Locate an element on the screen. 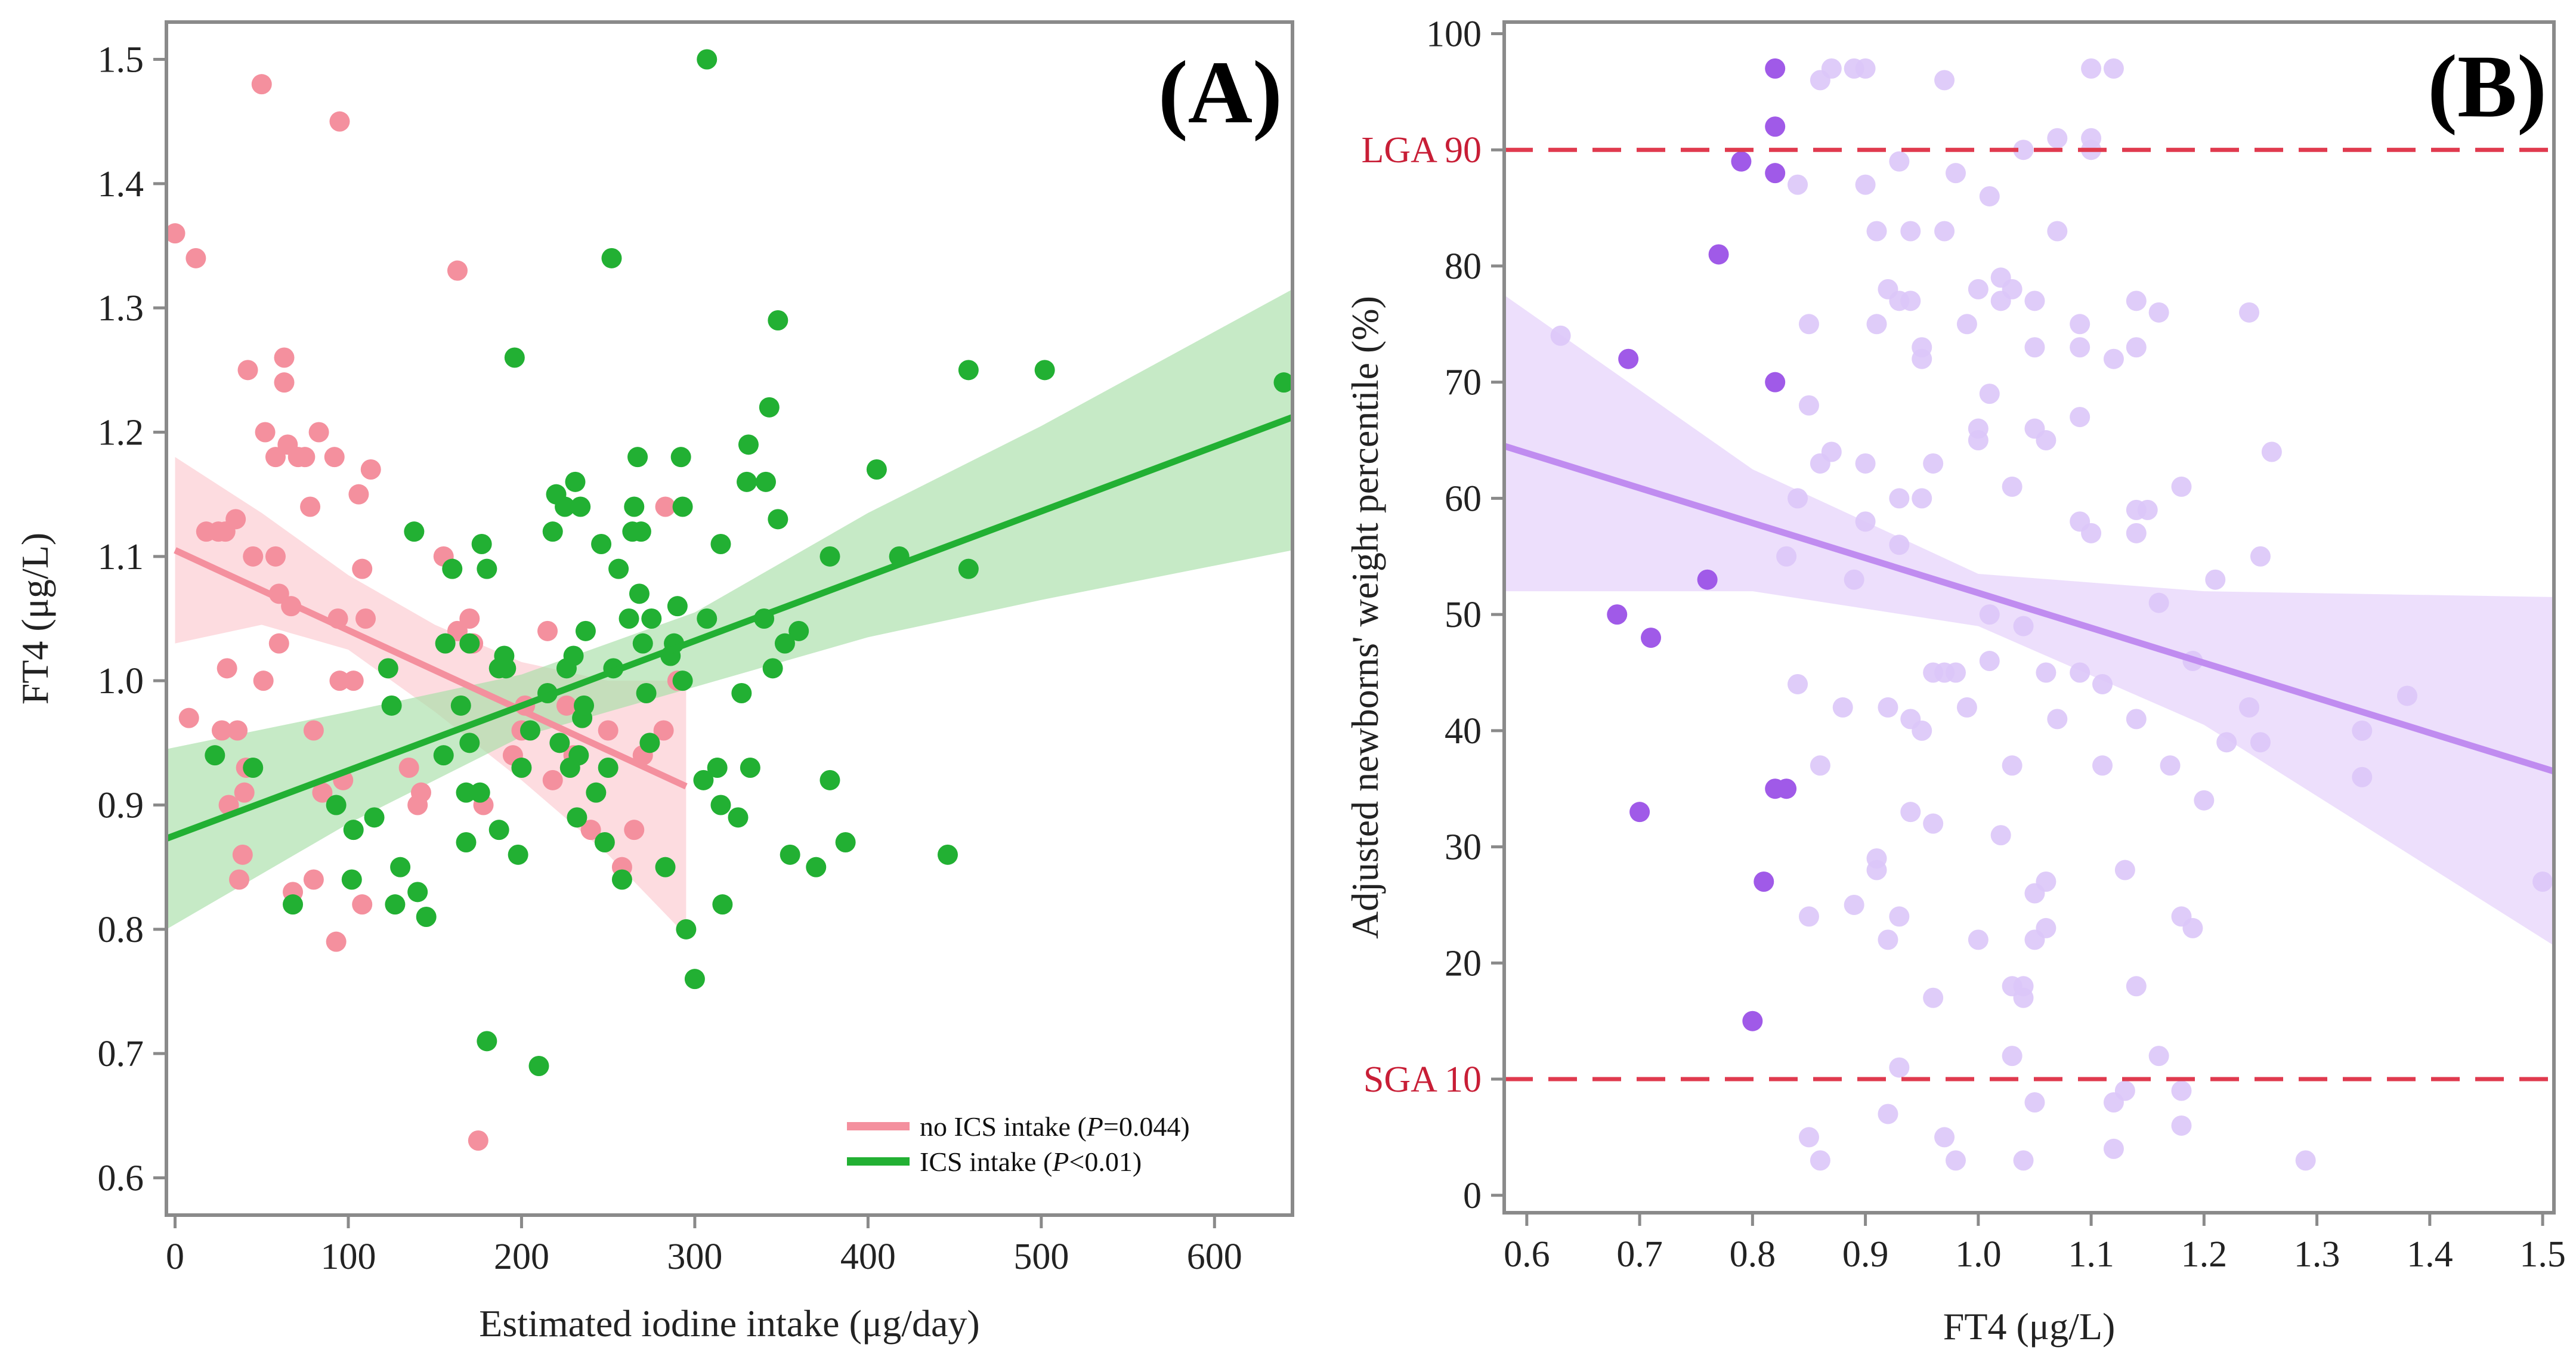 The width and height of the screenshot is (2576, 1372). reference-label: SGA 10 is located at coordinates (1422, 1079).